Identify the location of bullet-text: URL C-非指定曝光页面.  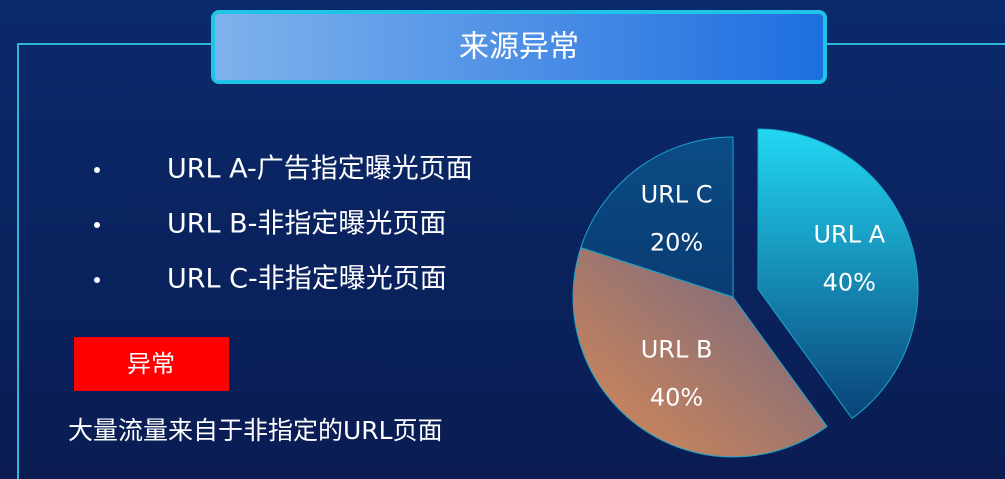
(307, 279).